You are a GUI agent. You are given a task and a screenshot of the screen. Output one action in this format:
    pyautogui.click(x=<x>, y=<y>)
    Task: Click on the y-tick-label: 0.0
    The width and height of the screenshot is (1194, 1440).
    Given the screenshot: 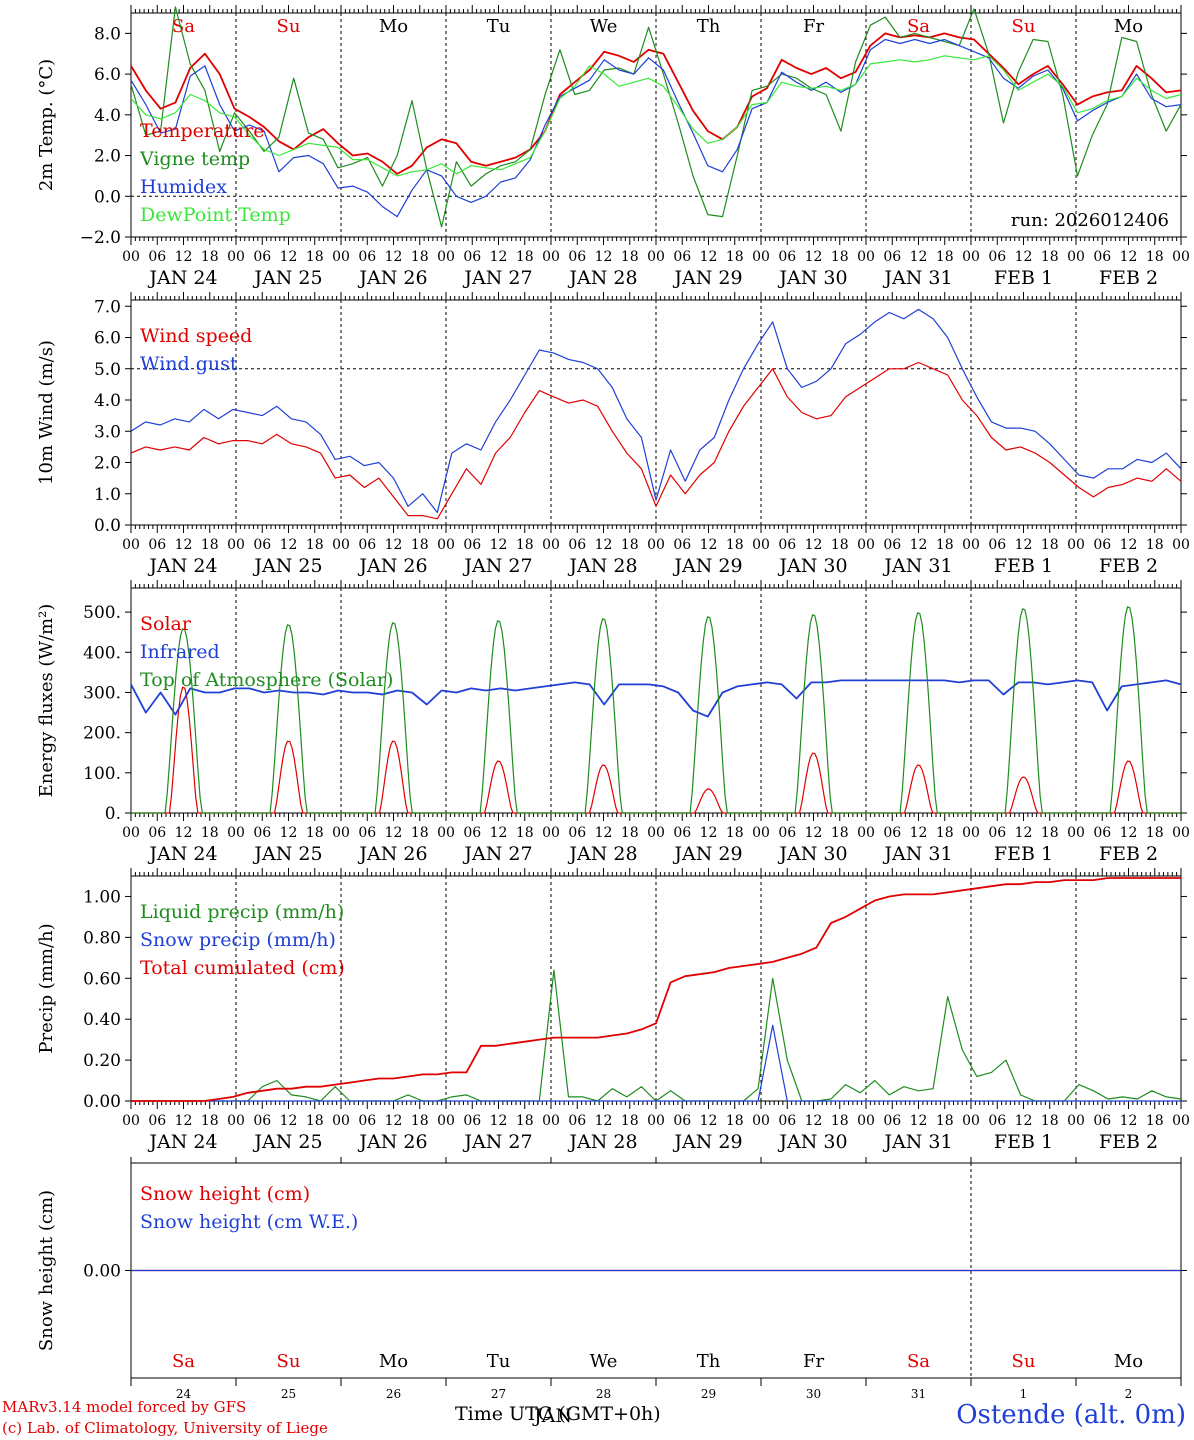 What is the action you would take?
    pyautogui.click(x=107, y=197)
    